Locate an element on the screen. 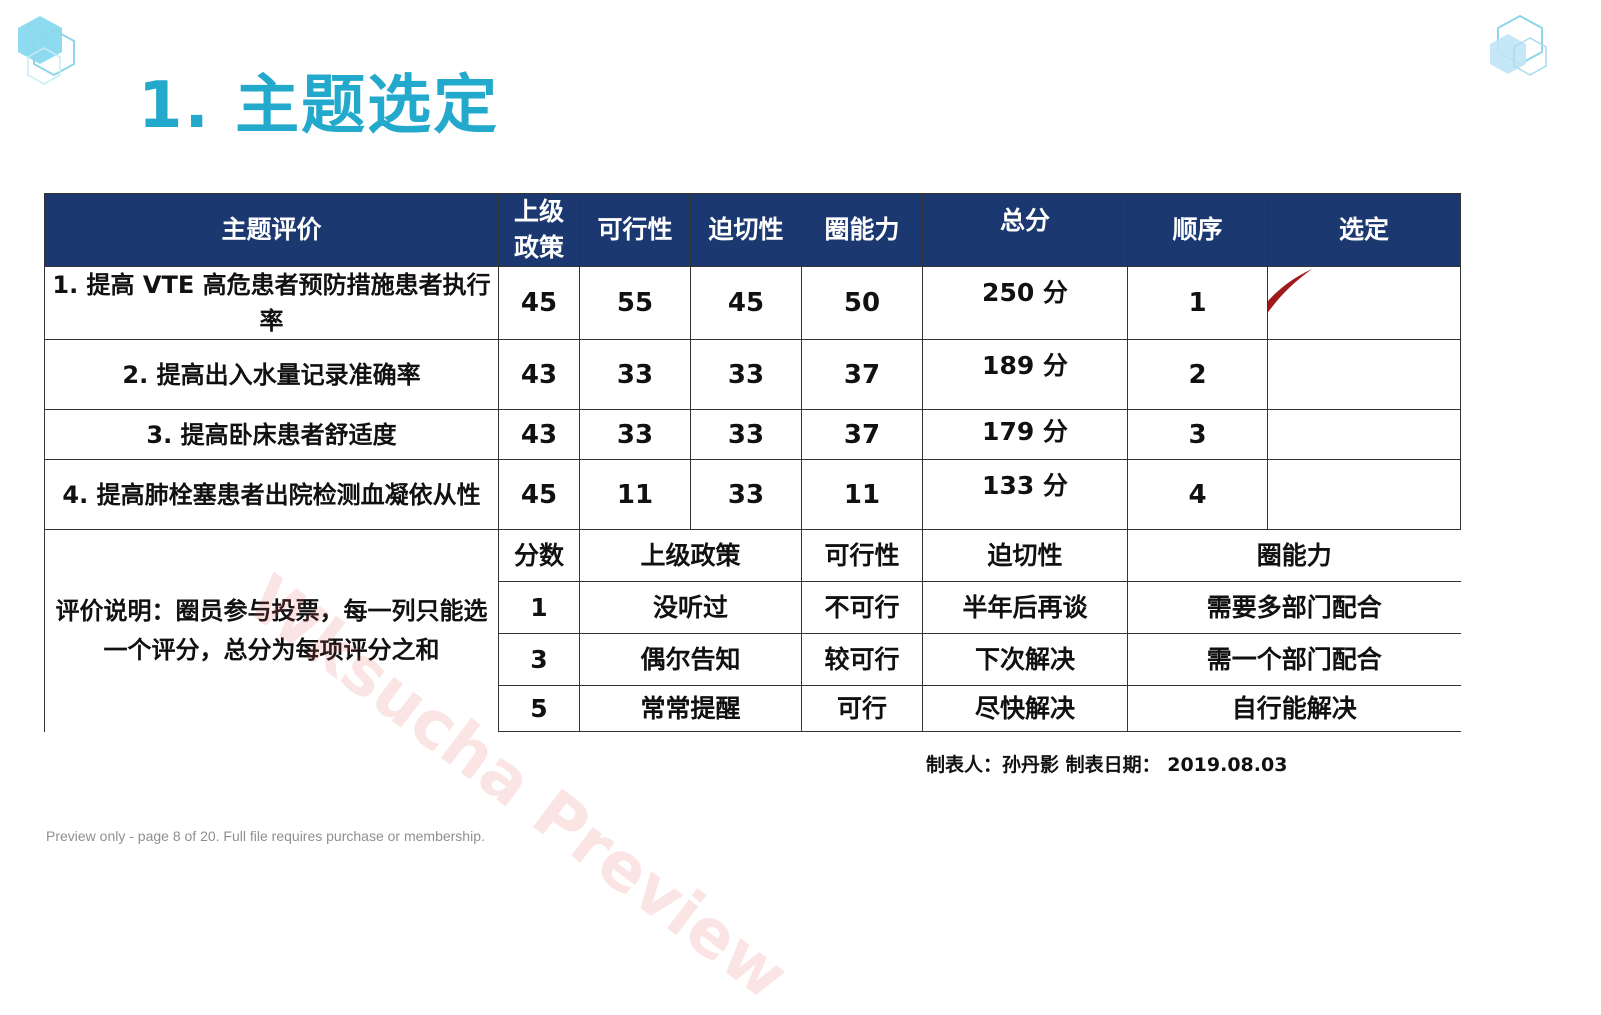  row-order: 4 is located at coordinates (1197, 494).